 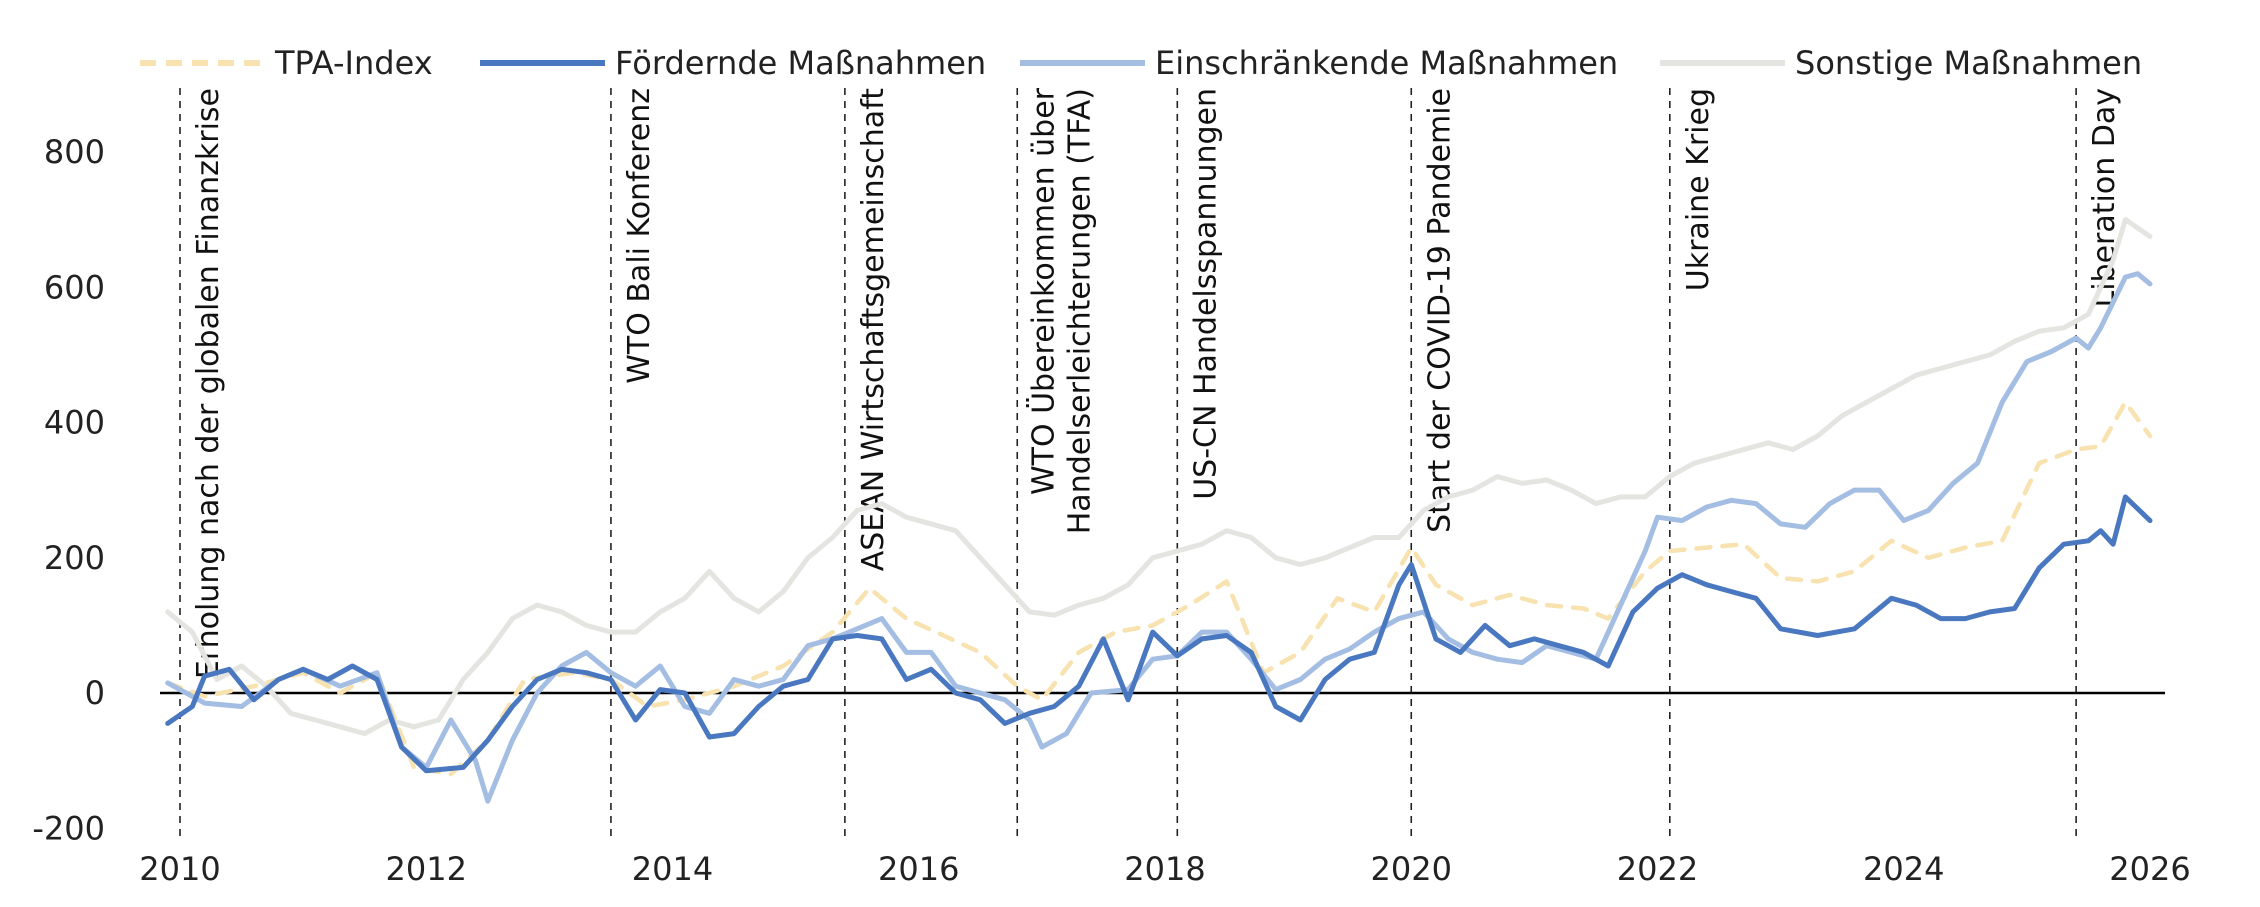 I want to click on y-tick-label: -200, so click(x=68, y=828).